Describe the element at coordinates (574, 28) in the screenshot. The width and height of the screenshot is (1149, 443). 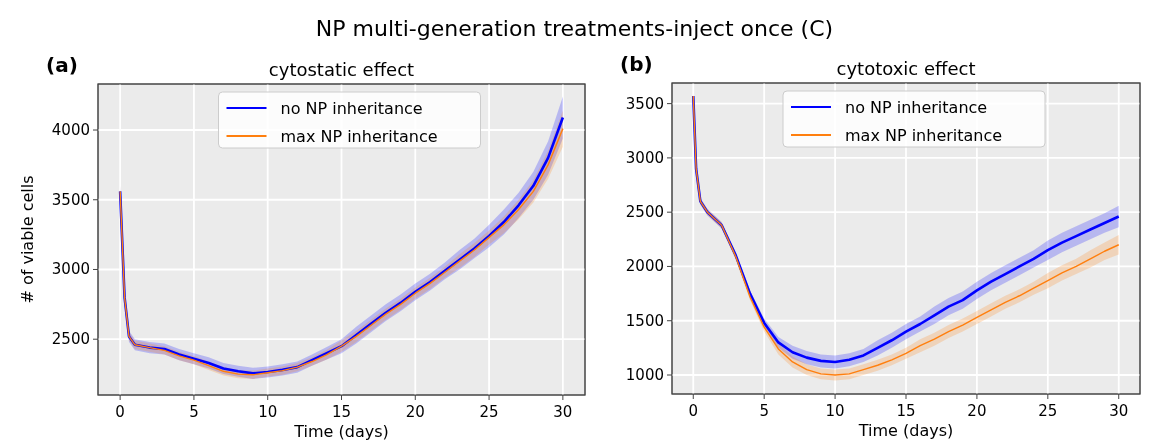
I see `text: NP multi-generation treatments-inject once (C)` at that location.